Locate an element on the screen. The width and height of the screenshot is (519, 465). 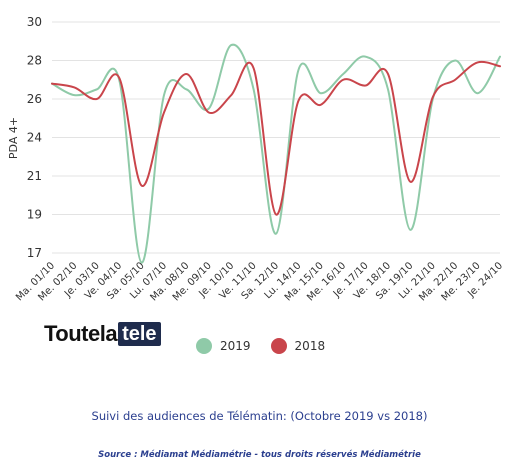
y-tick-label: 24 is located at coordinates (34, 138).